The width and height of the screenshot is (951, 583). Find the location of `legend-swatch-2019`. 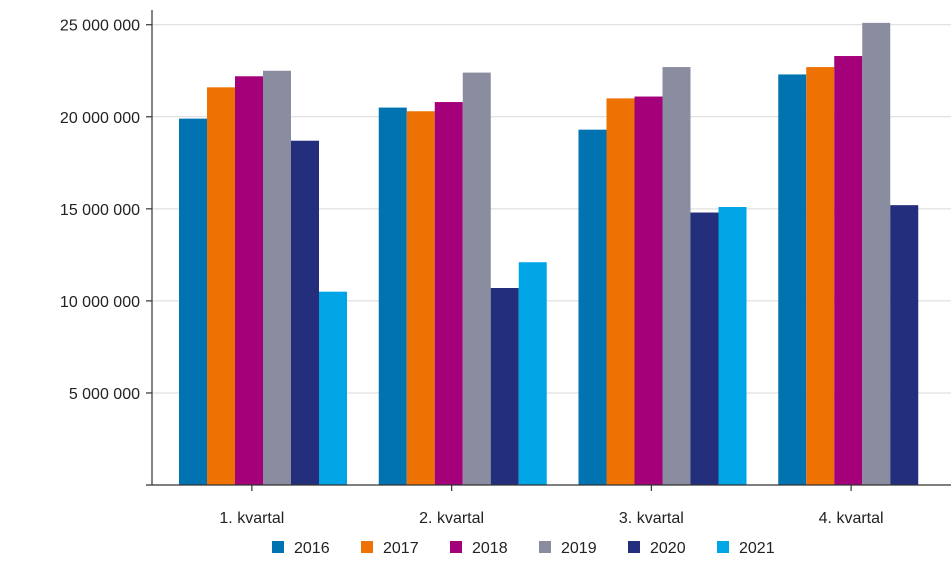

legend-swatch-2019 is located at coordinates (545, 547).